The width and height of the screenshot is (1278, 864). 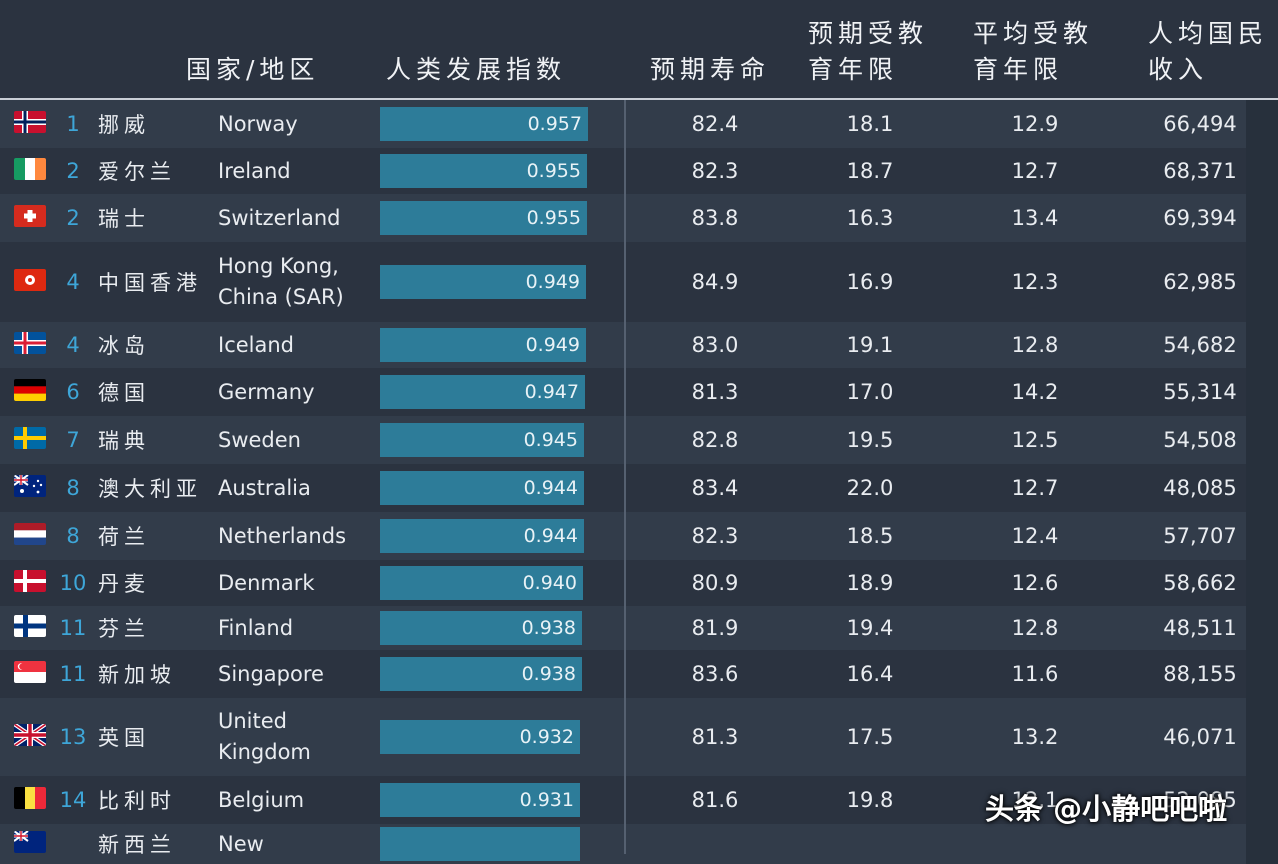 I want to click on gni-per-capita: 66,494, so click(x=1200, y=124).